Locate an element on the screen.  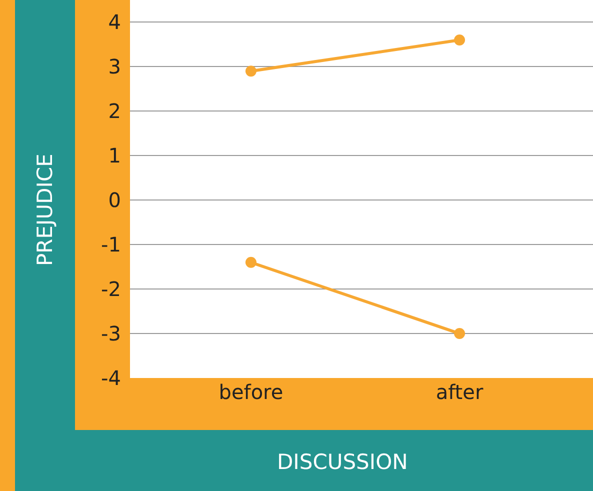
y-tick-label: 3 is located at coordinates (114, 66).